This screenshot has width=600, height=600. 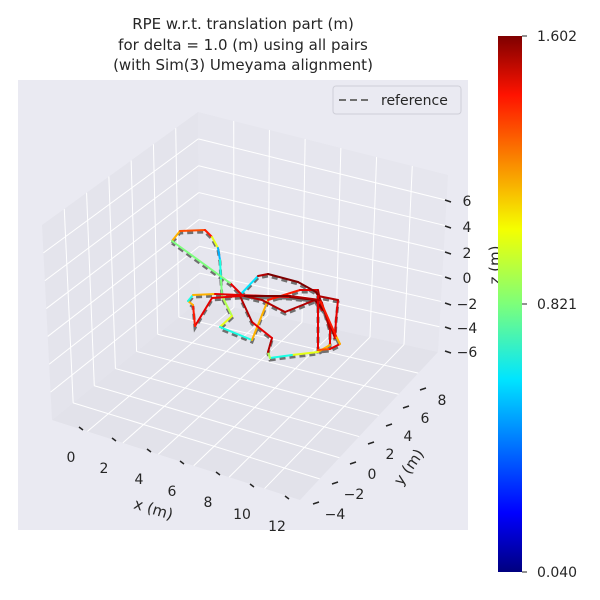 I want to click on trajectory, so click(x=256, y=295).